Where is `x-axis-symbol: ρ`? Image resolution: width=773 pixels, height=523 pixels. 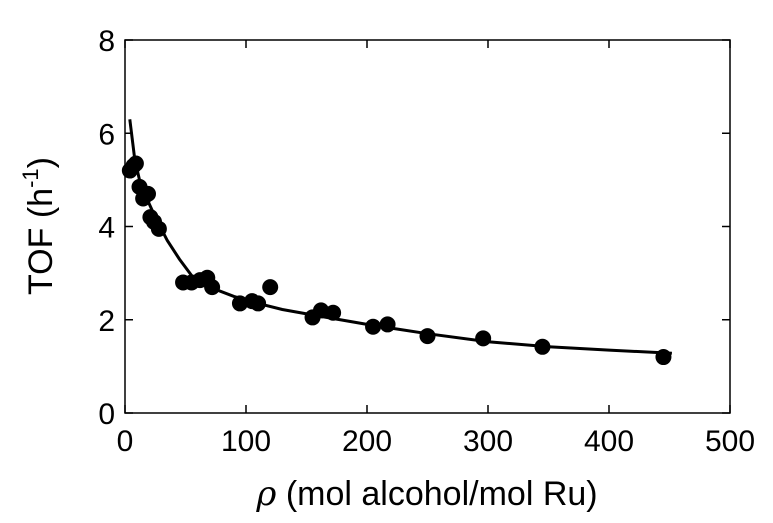
x-axis-symbol: ρ is located at coordinates (265, 494).